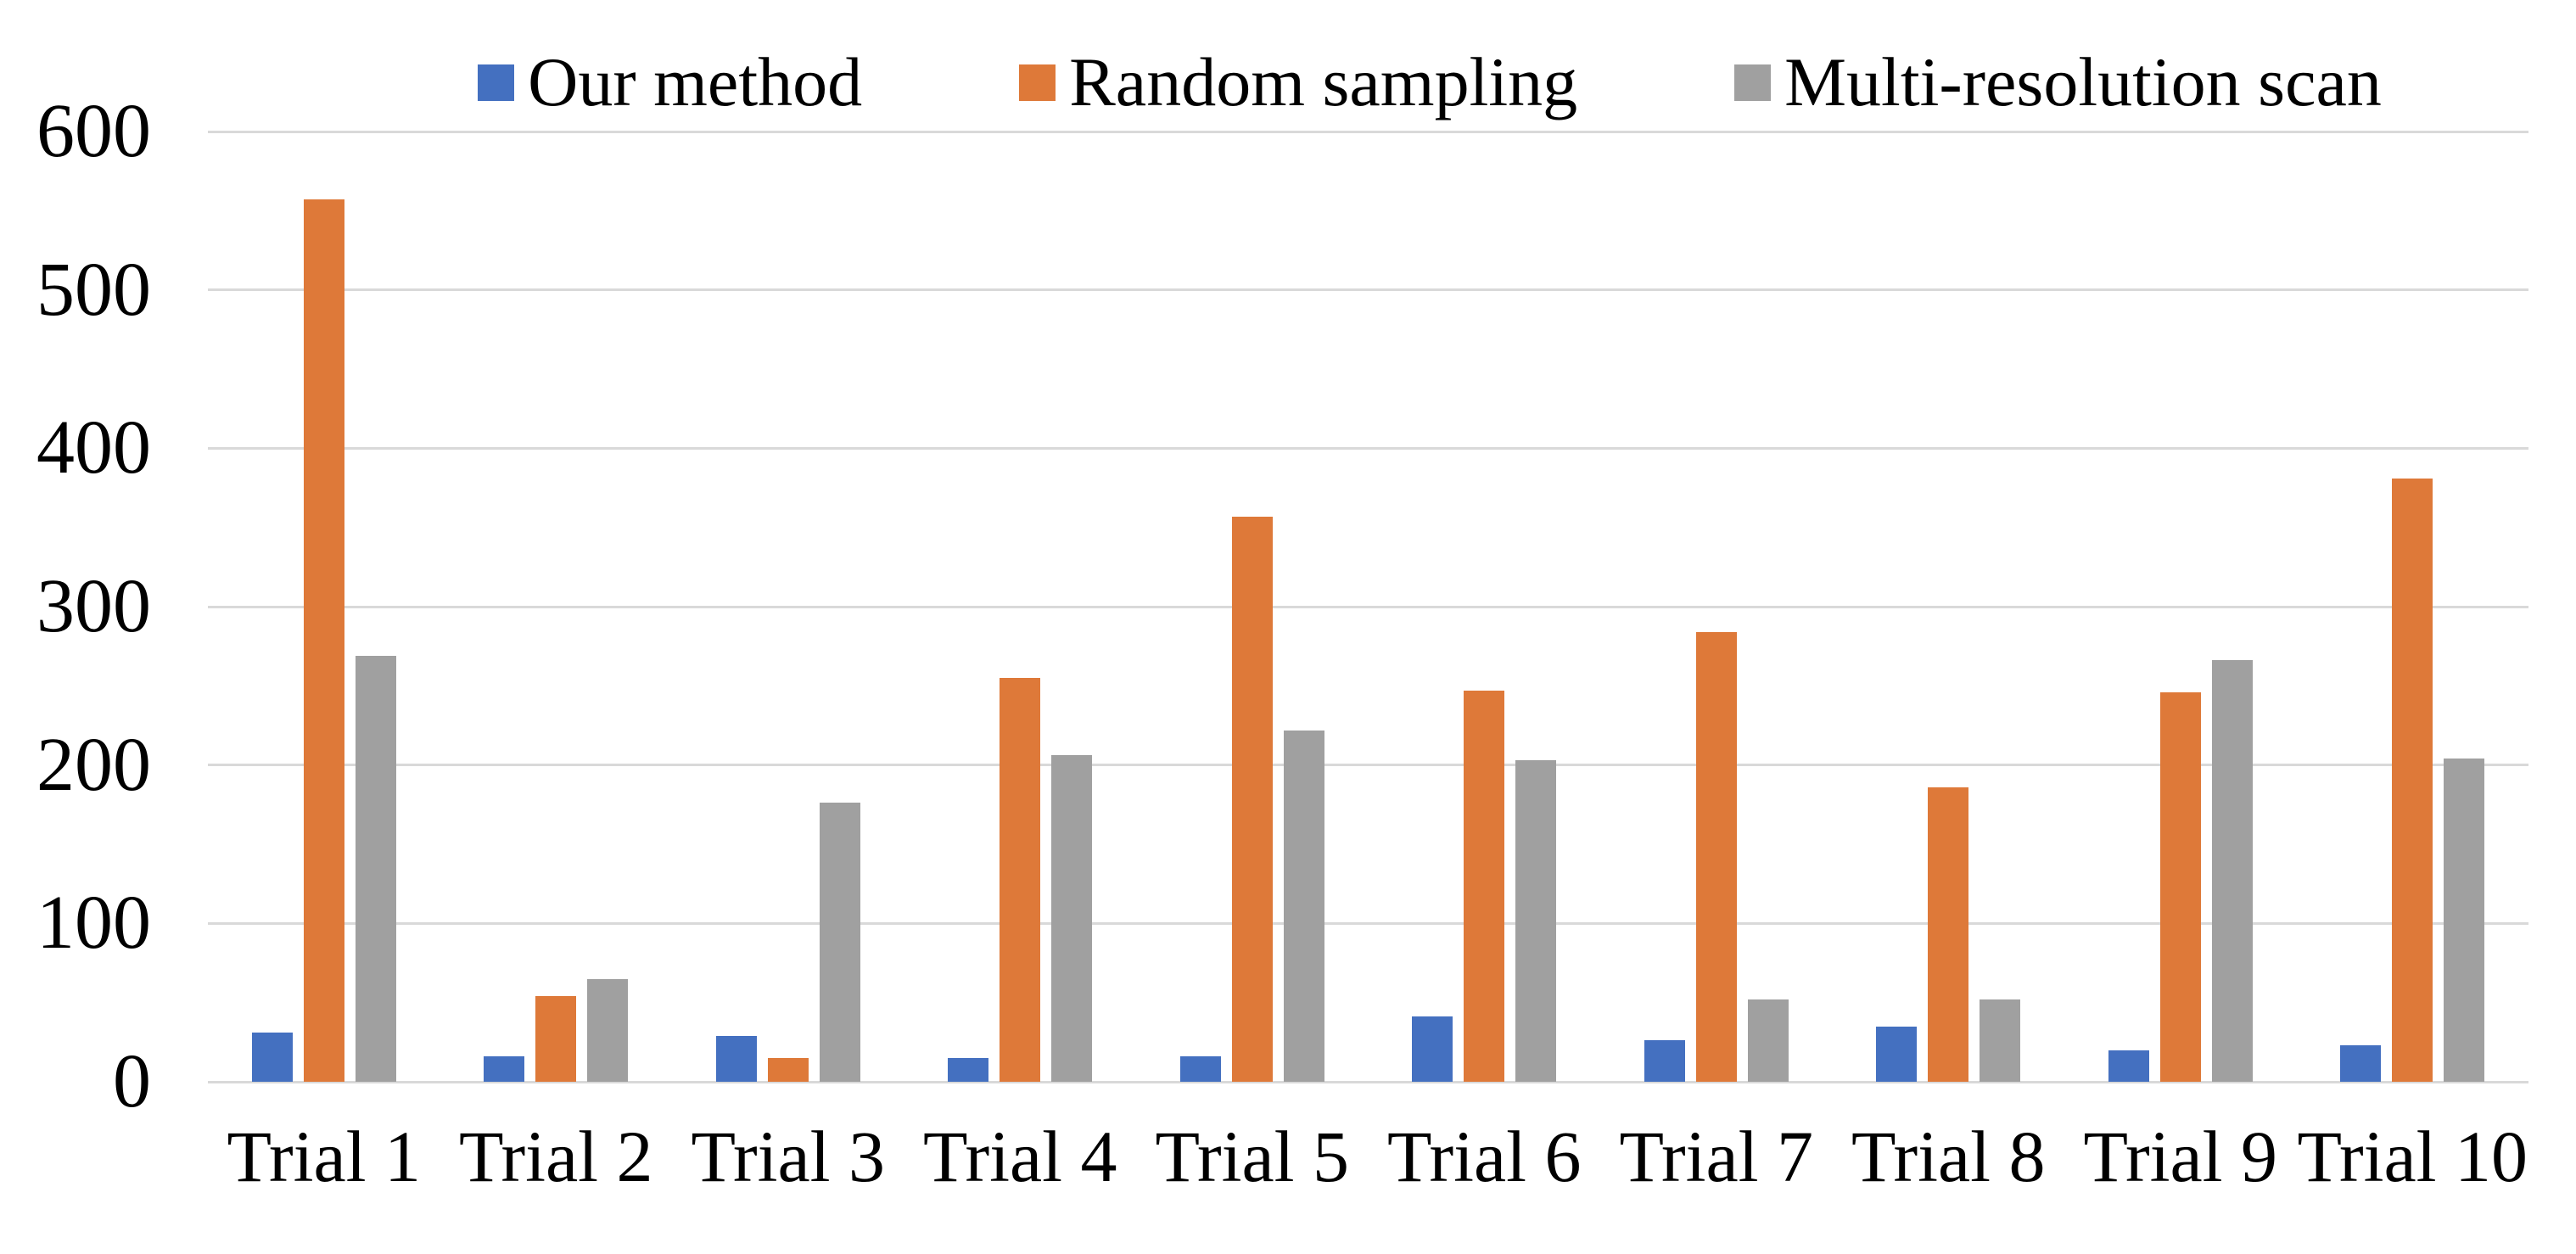 The width and height of the screenshot is (2576, 1254). I want to click on legend-label-multi-resolution-scan: Multi-resolution scan, so click(2083, 81).